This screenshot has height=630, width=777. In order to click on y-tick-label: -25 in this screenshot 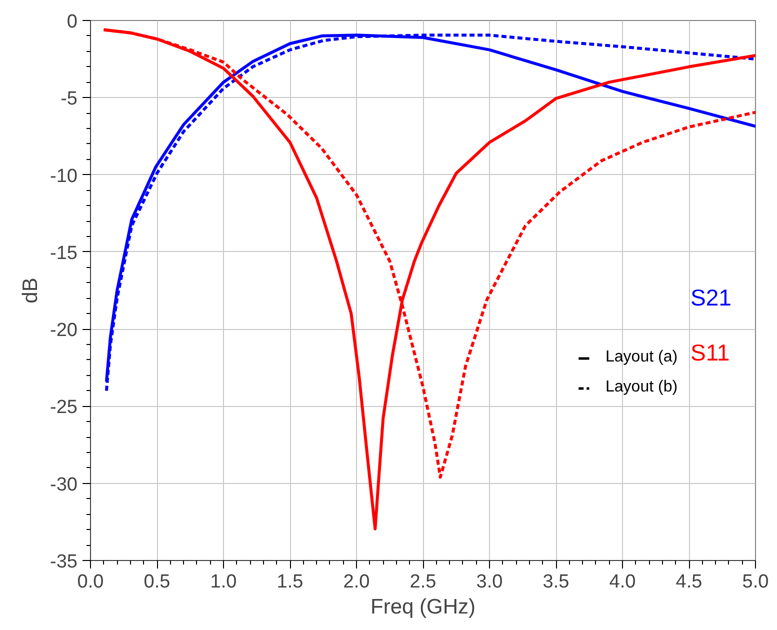, I will do `click(64, 407)`.